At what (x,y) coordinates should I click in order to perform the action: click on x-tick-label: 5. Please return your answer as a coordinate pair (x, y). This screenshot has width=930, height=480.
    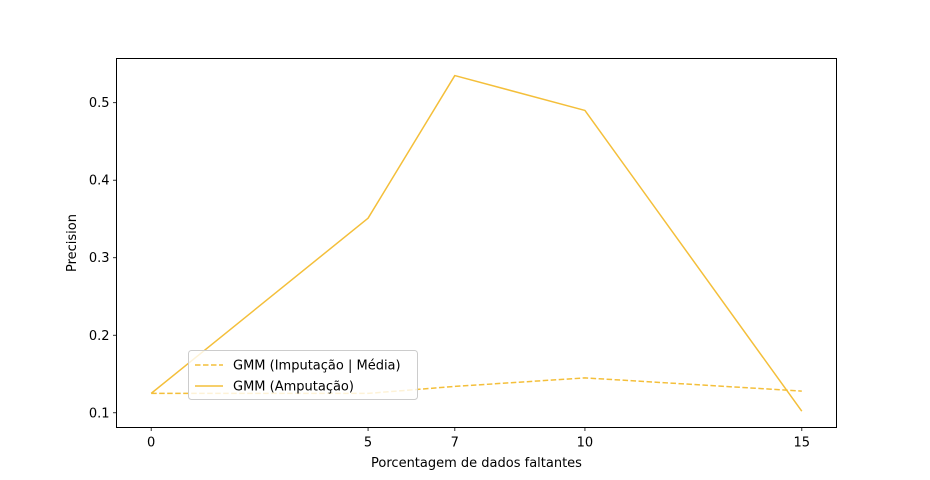
    Looking at the image, I should click on (368, 443).